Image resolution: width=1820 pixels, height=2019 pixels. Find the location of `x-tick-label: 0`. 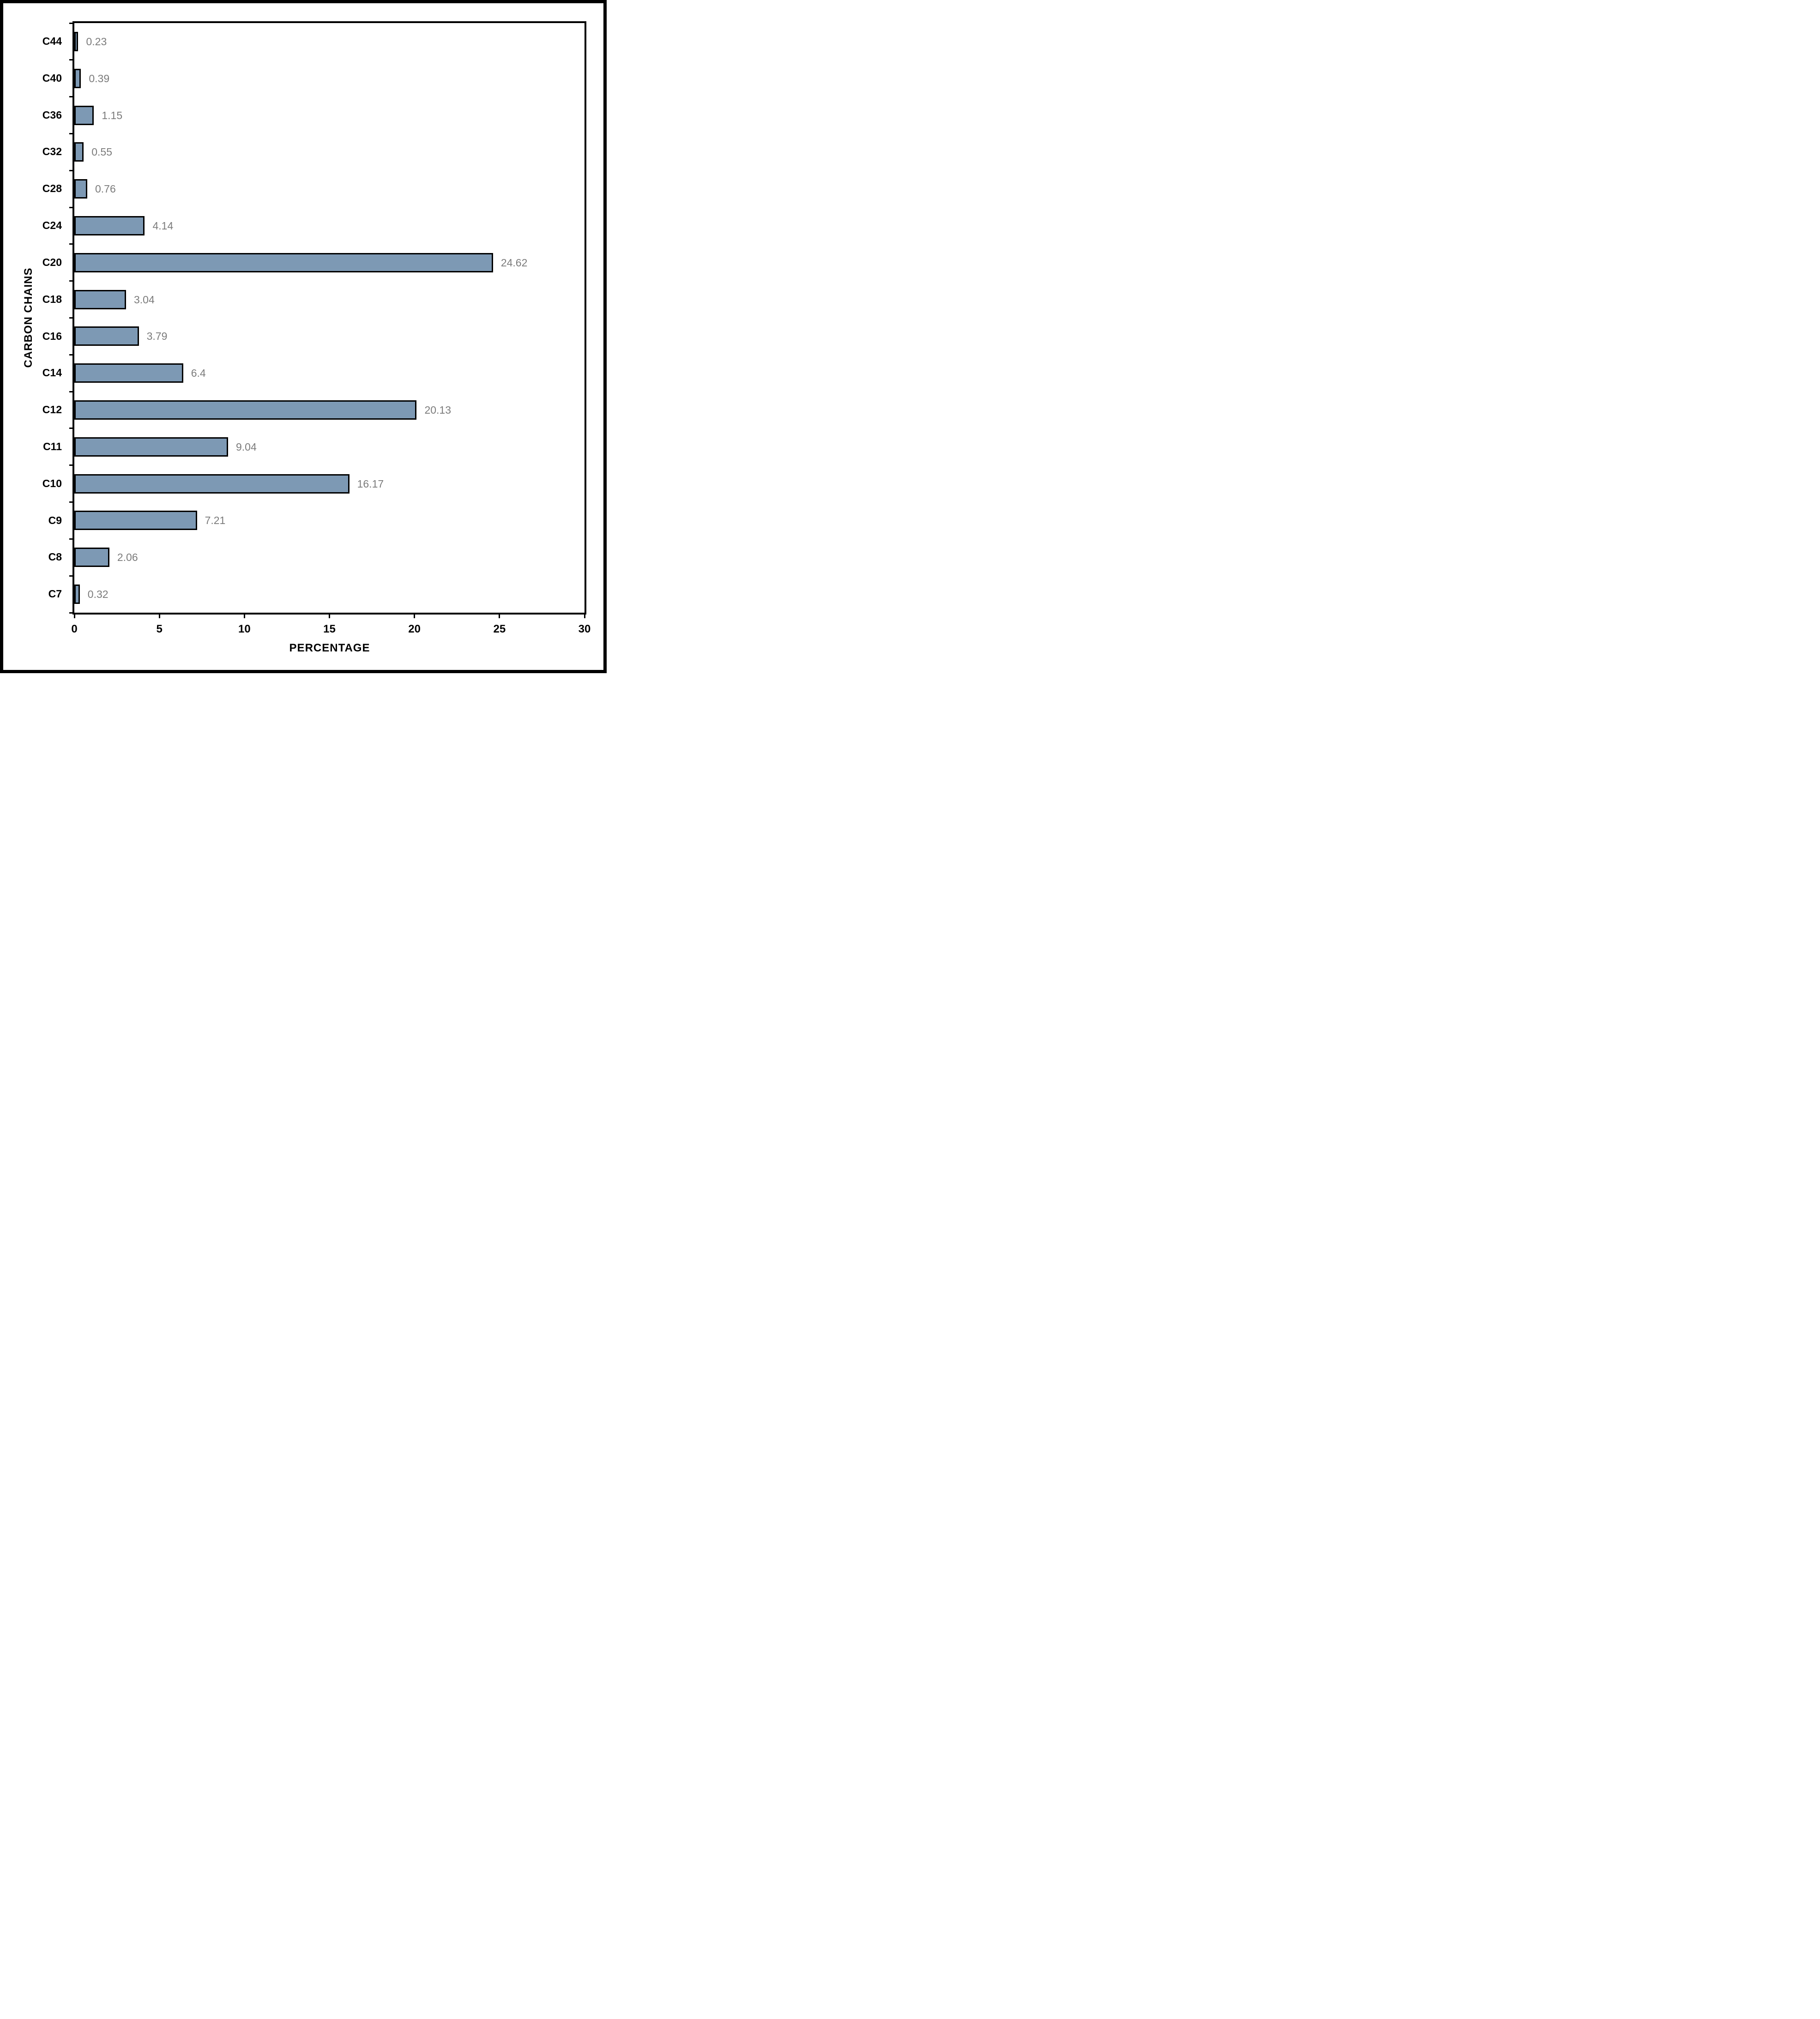

x-tick-label: 0 is located at coordinates (74, 629).